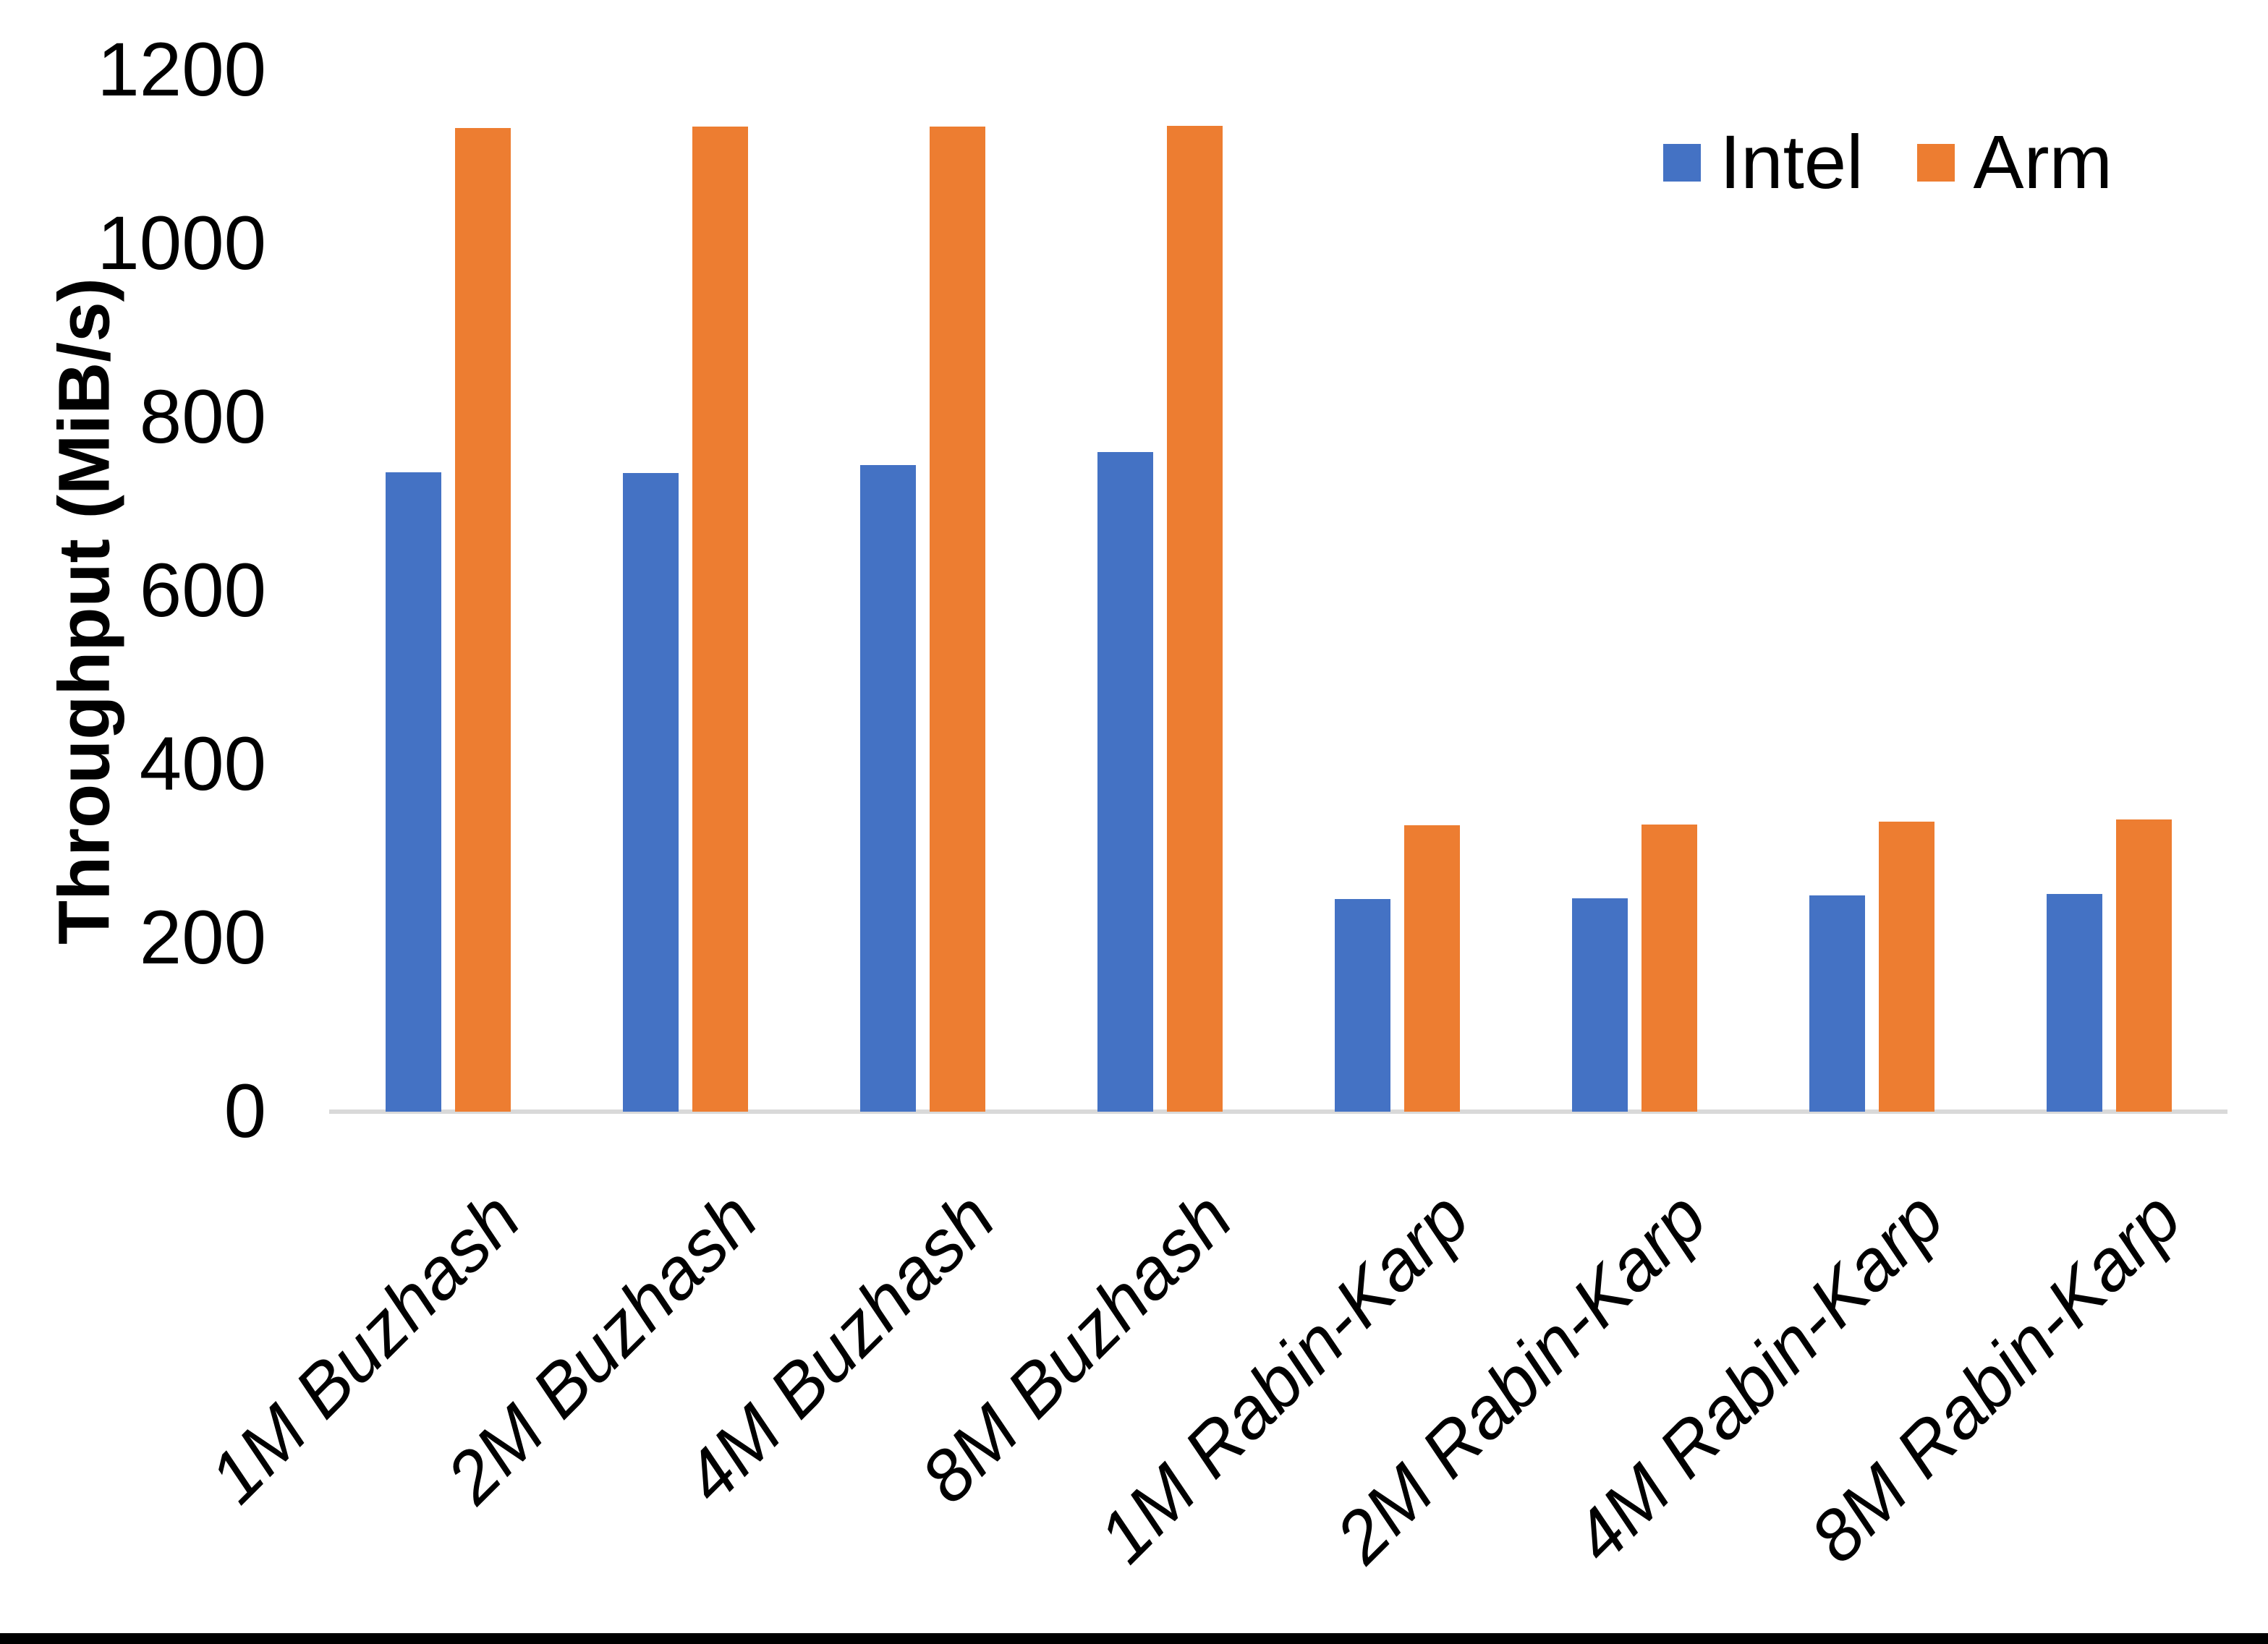 The image size is (2268, 1644). I want to click on x-category-label: 2M Rabin-Karp, so click(1521, 1377).